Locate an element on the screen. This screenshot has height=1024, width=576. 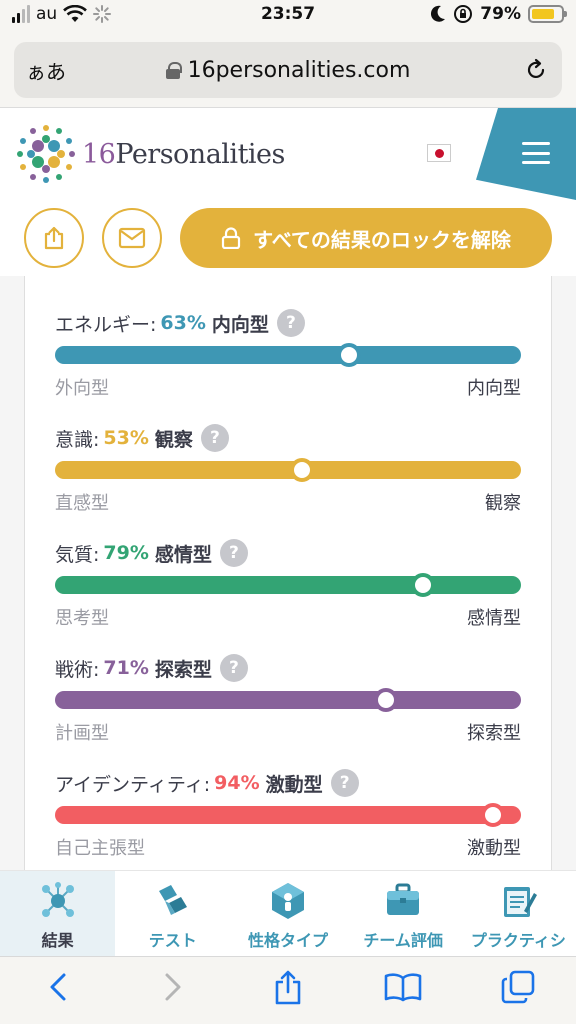
trait-left-label: 直感型 is located at coordinates (82, 503).